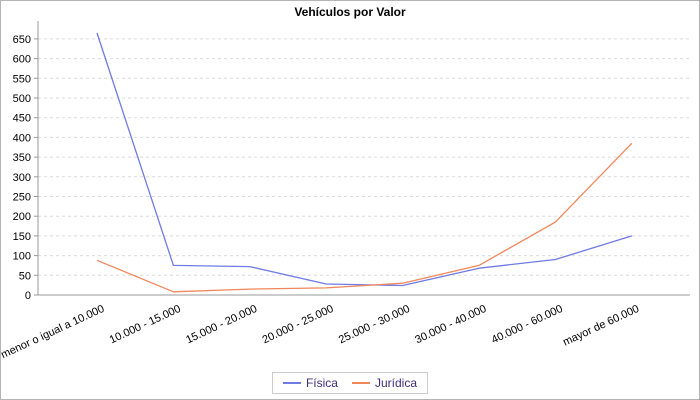 The height and width of the screenshot is (400, 700). I want to click on y-tick-label: 500, so click(22, 99).